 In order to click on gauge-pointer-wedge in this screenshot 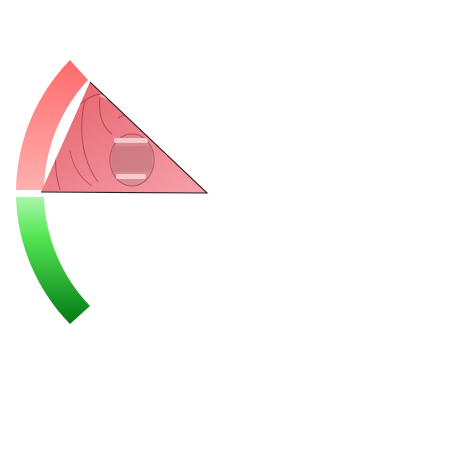, I will do `click(124, 137)`.